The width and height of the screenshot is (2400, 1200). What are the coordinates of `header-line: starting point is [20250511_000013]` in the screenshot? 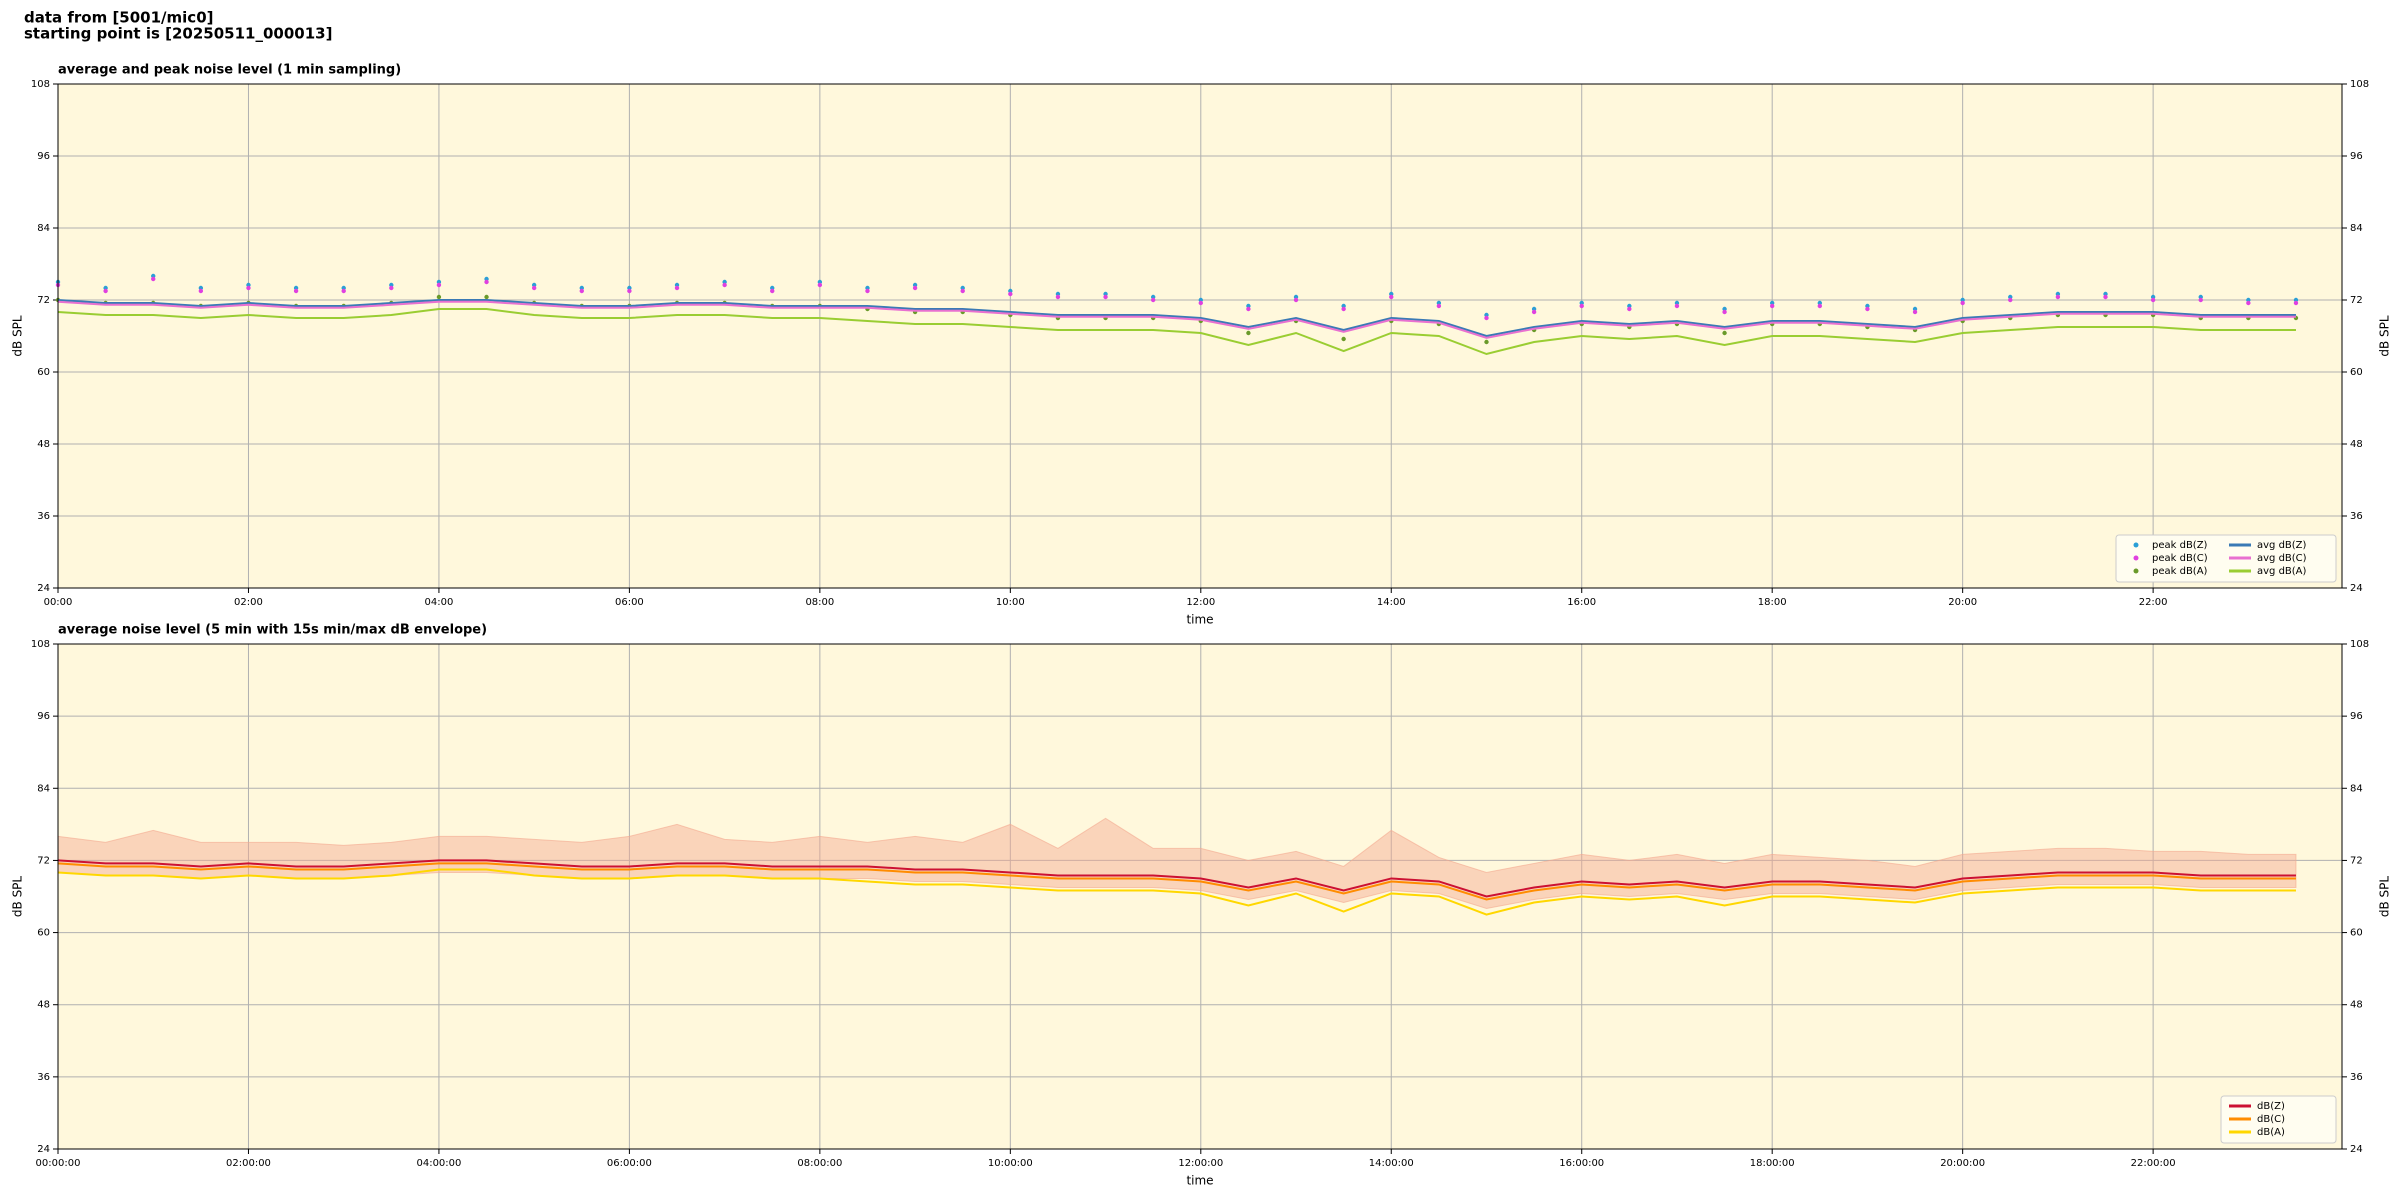 It's located at (178, 34).